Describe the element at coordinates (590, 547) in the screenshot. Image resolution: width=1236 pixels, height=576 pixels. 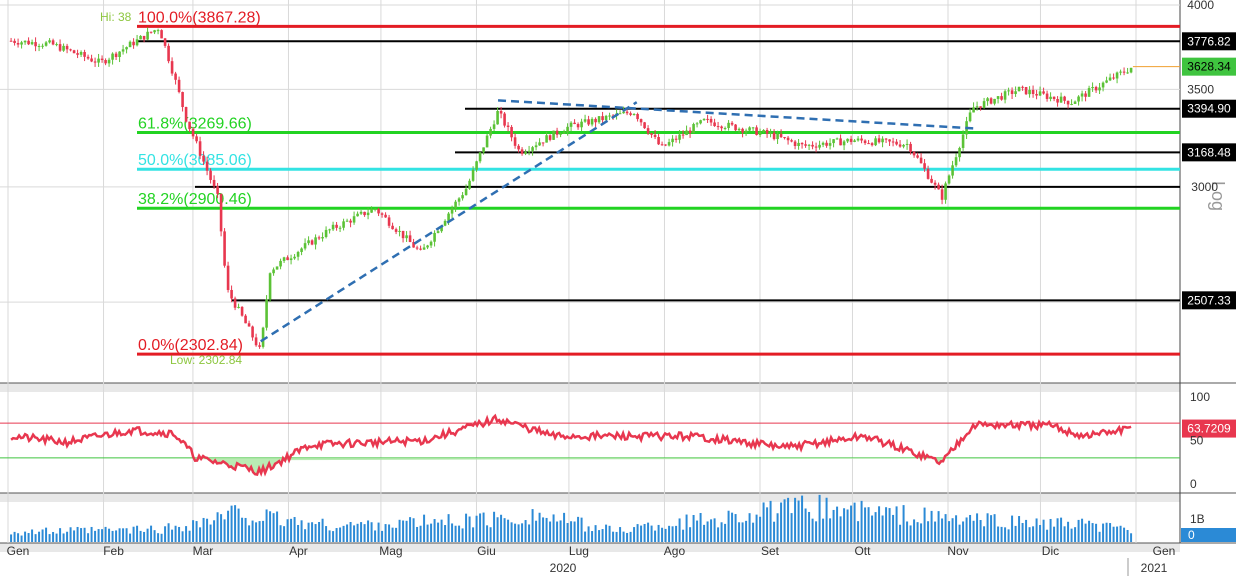
I see `panel-separator` at that location.